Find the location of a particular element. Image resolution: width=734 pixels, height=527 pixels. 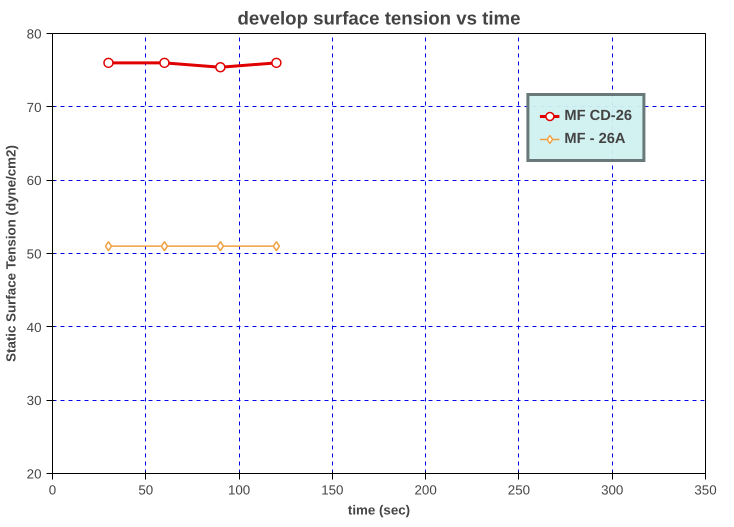

x-tick-label: 250 is located at coordinates (519, 490).